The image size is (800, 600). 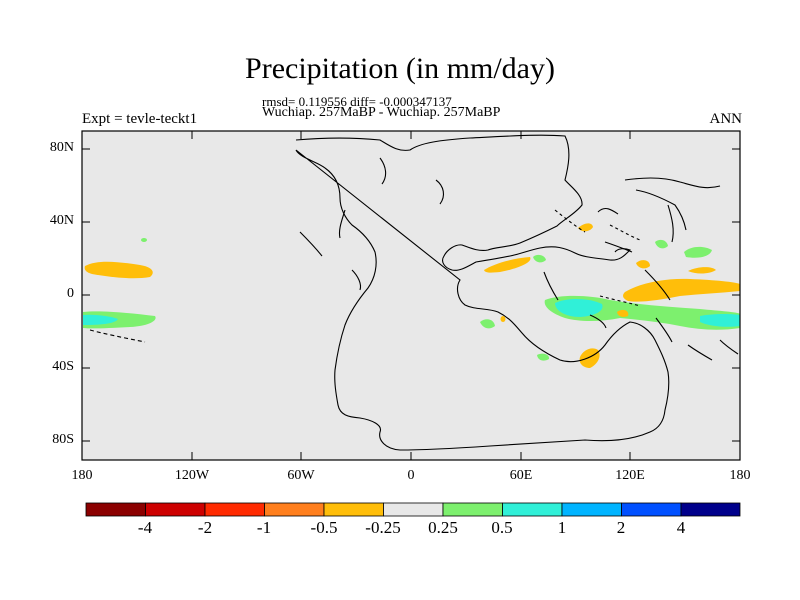 What do you see at coordinates (503, 319) in the screenshot?
I see `anomaly-orange-dot` at bounding box center [503, 319].